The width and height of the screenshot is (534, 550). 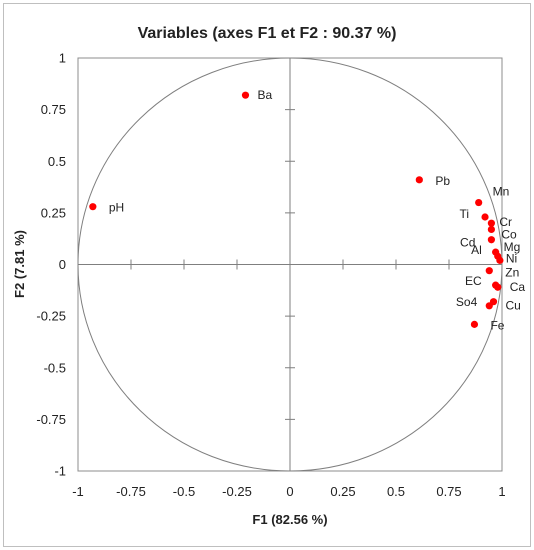 What do you see at coordinates (342, 491) in the screenshot?
I see `x-tick-label: 0.25` at bounding box center [342, 491].